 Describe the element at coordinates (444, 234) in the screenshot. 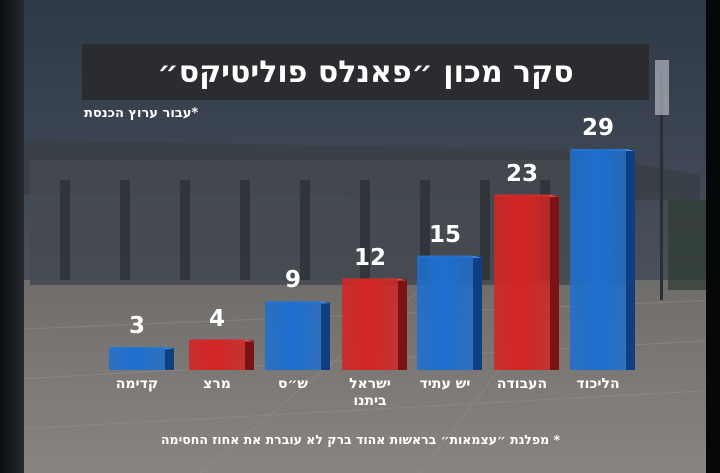

I see `bar-value-label: 15` at that location.